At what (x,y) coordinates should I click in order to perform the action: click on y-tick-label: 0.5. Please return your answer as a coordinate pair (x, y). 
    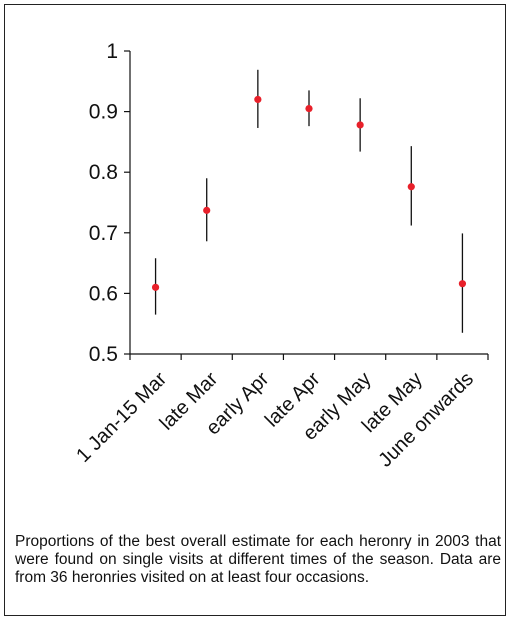
    Looking at the image, I should click on (103, 354).